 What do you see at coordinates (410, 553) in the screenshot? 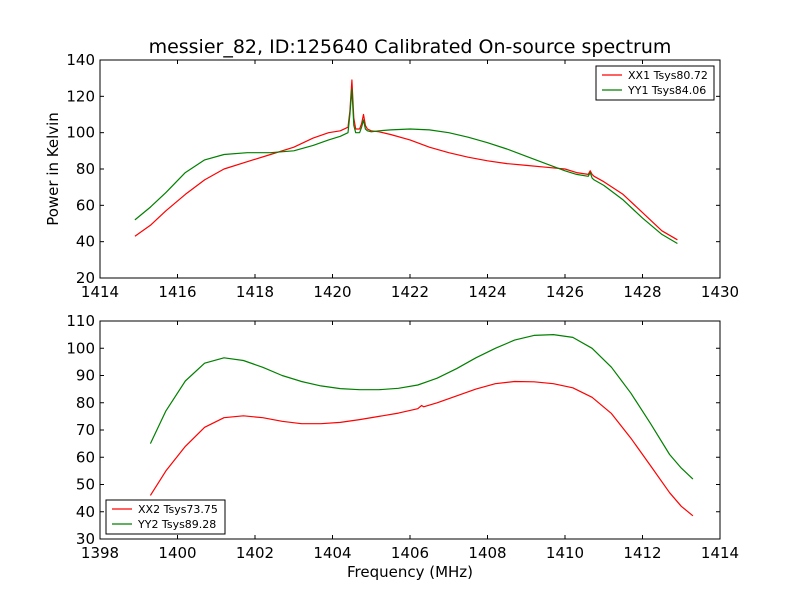
I see `bottom-chart-x-tick-label: 1406` at bounding box center [410, 553].